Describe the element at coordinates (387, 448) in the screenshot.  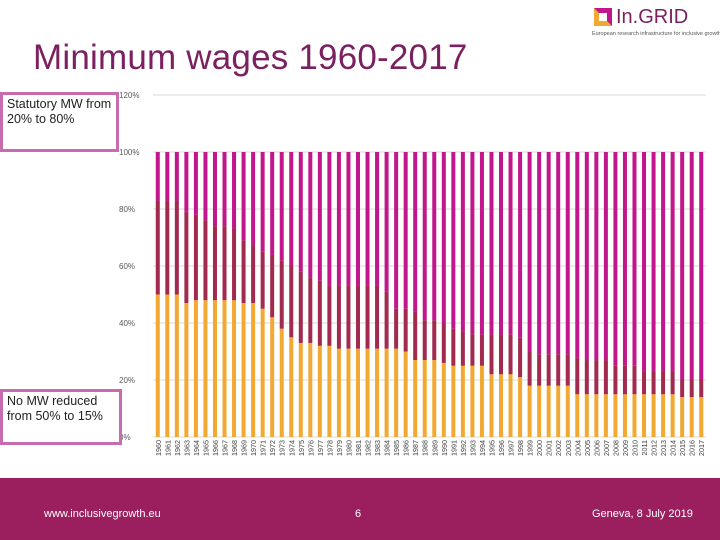
I see `x-tick-label: 1984` at that location.